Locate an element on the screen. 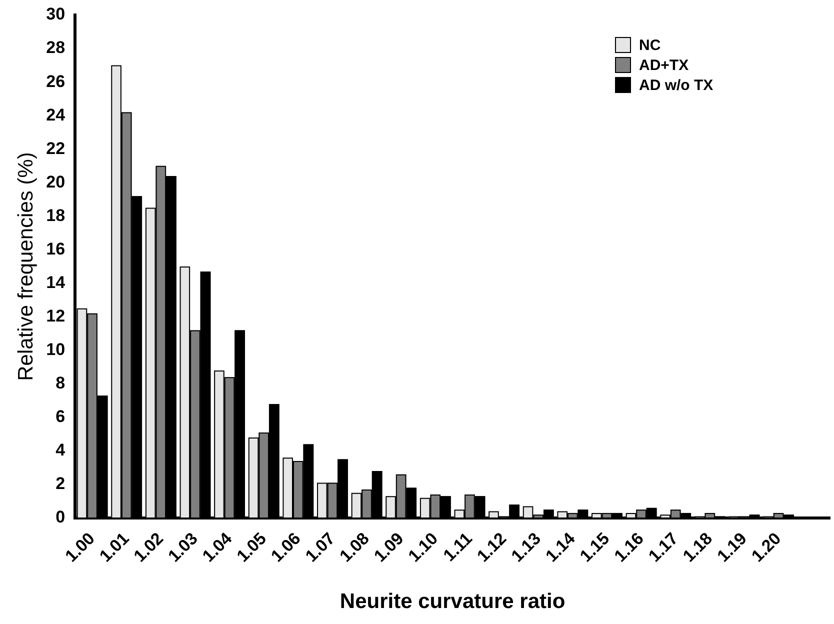 The width and height of the screenshot is (834, 624). y-tick-label: 26 is located at coordinates (56, 81).